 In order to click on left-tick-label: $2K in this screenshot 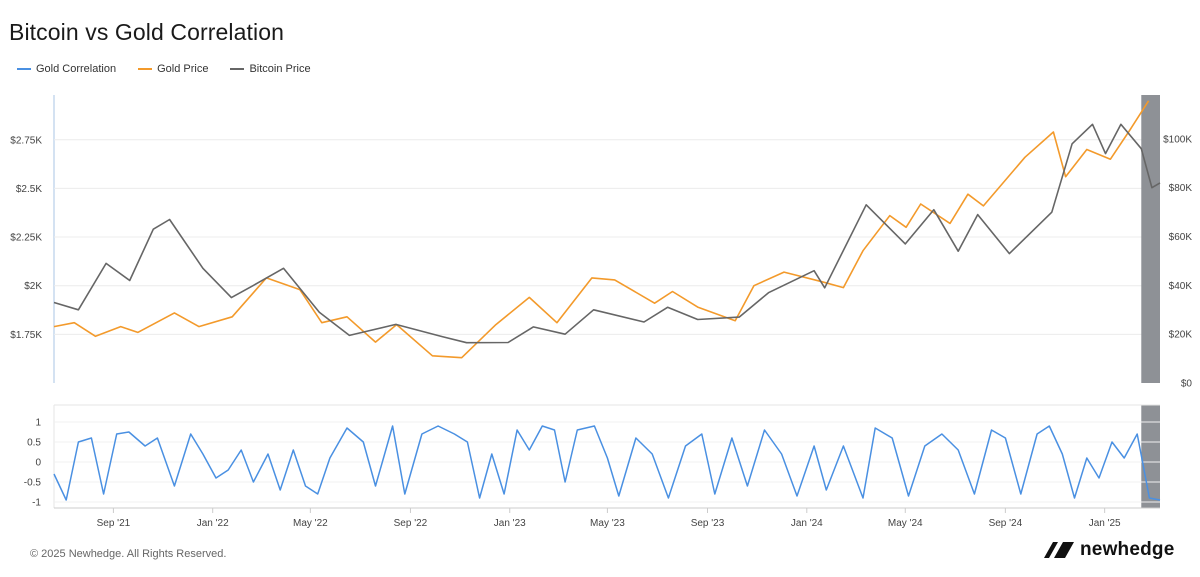, I will do `click(33, 286)`.